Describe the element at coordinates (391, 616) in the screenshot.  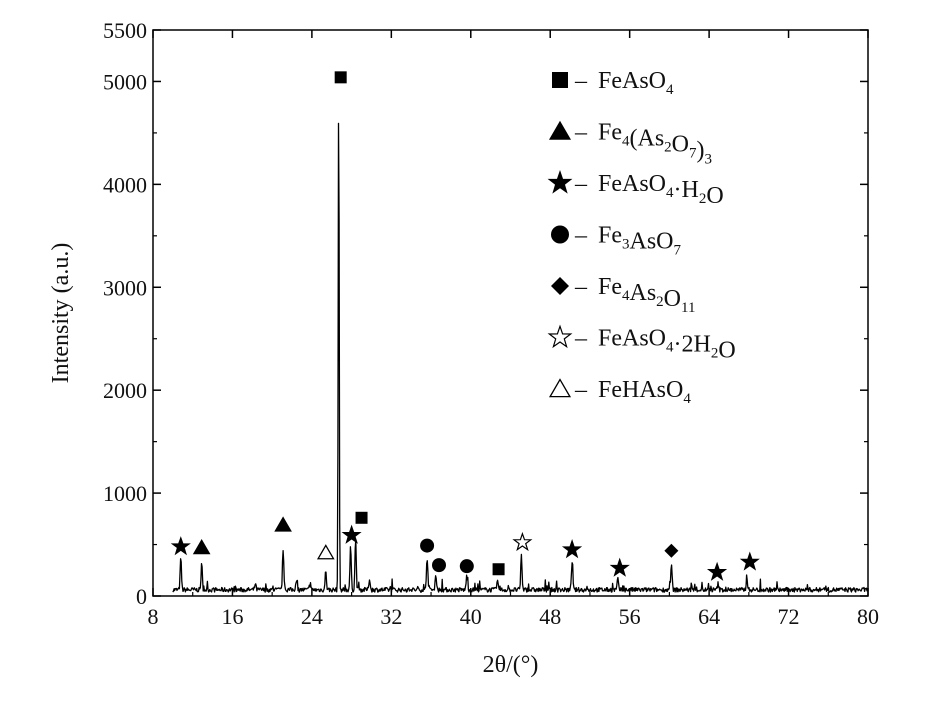
I see `x-tick-label: 32` at that location.